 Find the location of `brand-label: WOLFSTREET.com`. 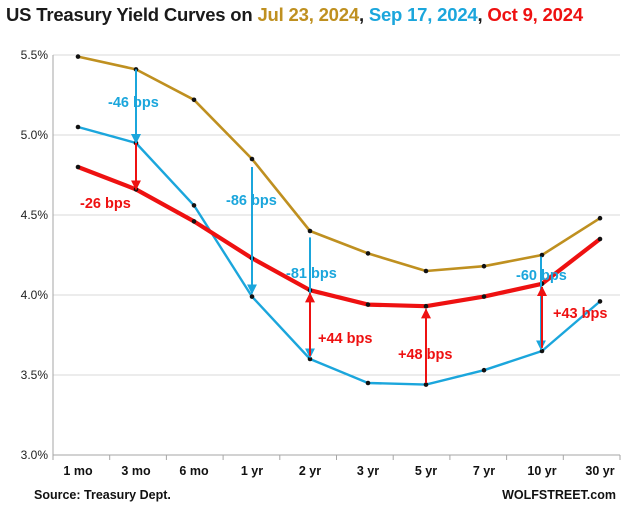

brand-label: WOLFSTREET.com is located at coordinates (559, 495).